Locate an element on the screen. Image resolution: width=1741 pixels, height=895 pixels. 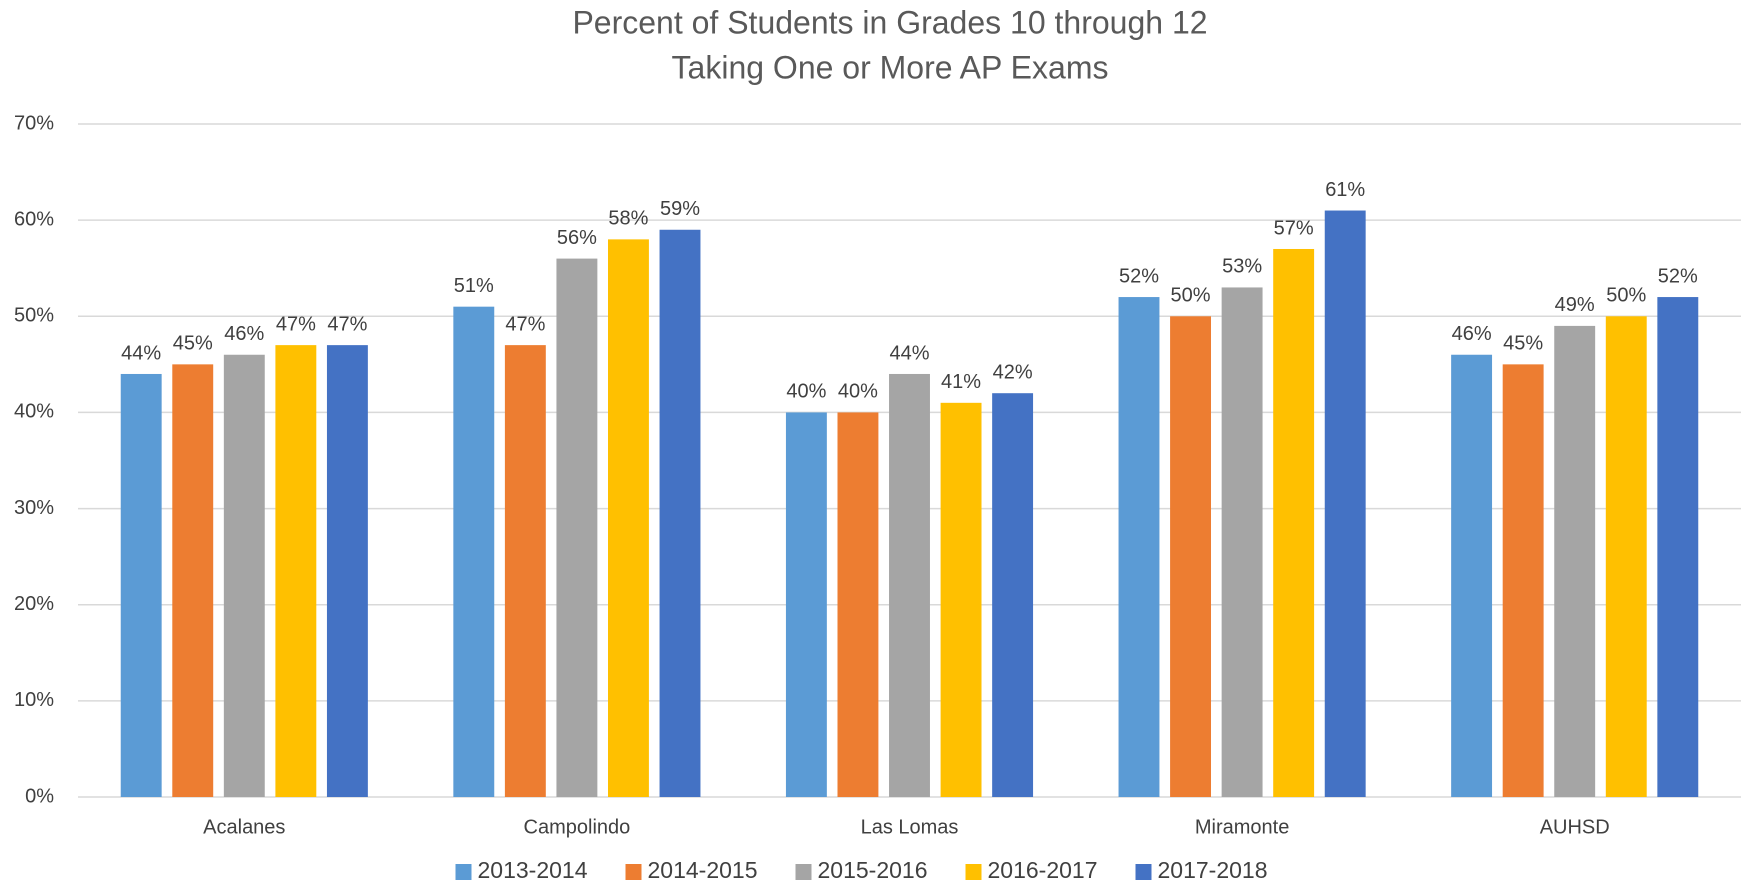
data-label: 49% is located at coordinates (1575, 305).